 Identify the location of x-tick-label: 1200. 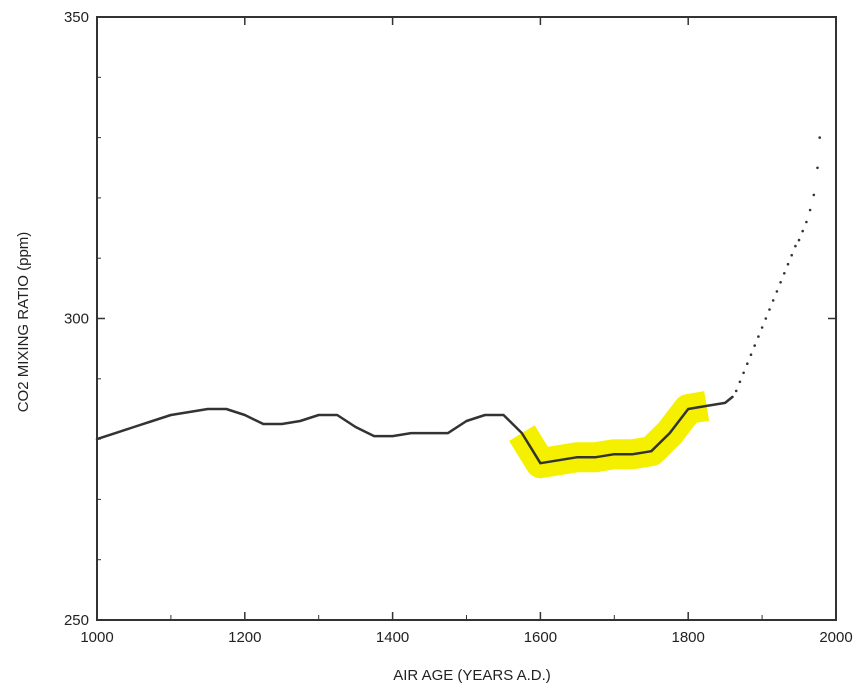
(244, 637).